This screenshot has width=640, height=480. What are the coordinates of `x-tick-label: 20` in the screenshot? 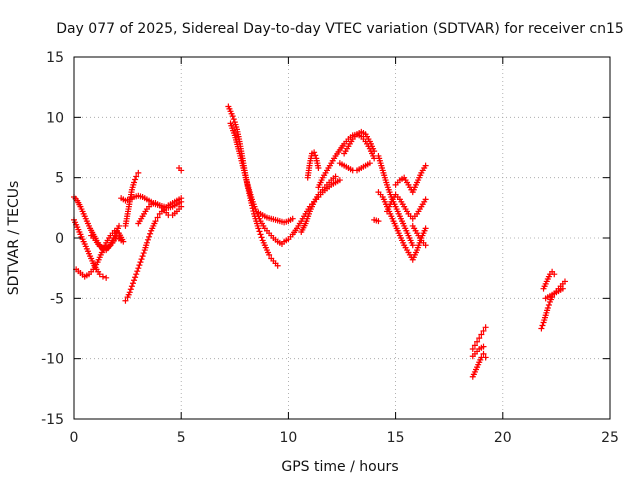 It's located at (503, 438).